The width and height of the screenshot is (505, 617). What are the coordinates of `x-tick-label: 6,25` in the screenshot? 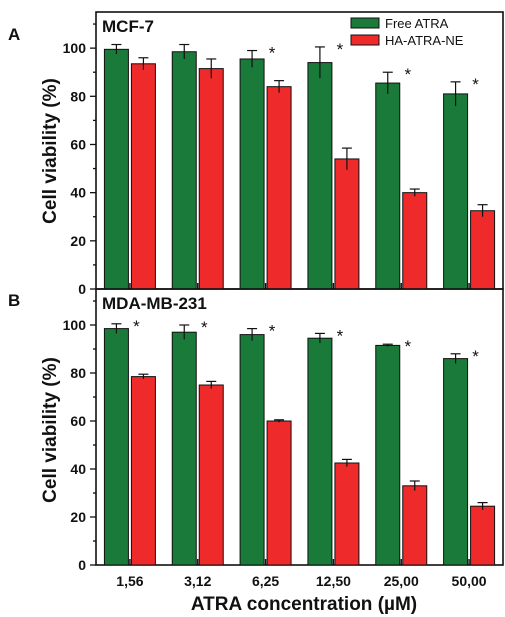 It's located at (265, 581).